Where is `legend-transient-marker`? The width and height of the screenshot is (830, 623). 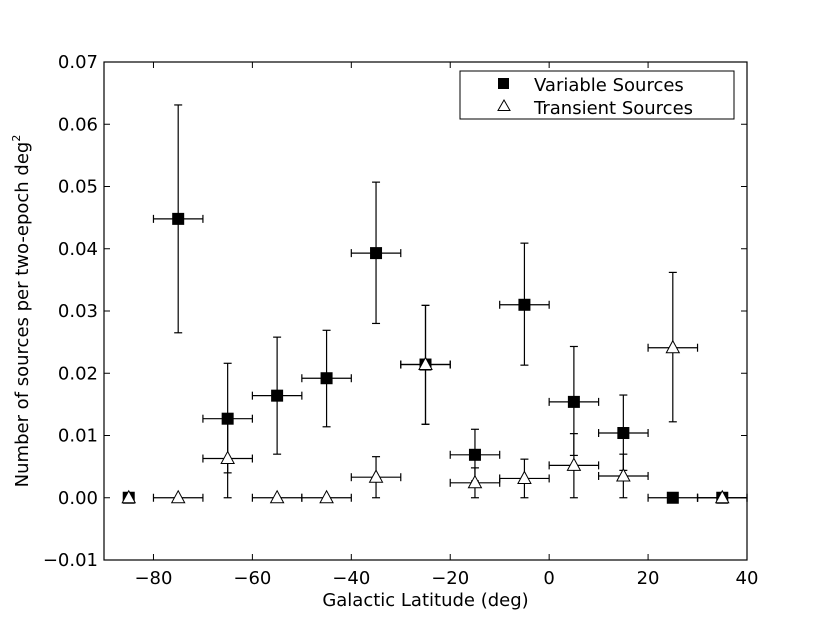
legend-transient-marker is located at coordinates (504, 104).